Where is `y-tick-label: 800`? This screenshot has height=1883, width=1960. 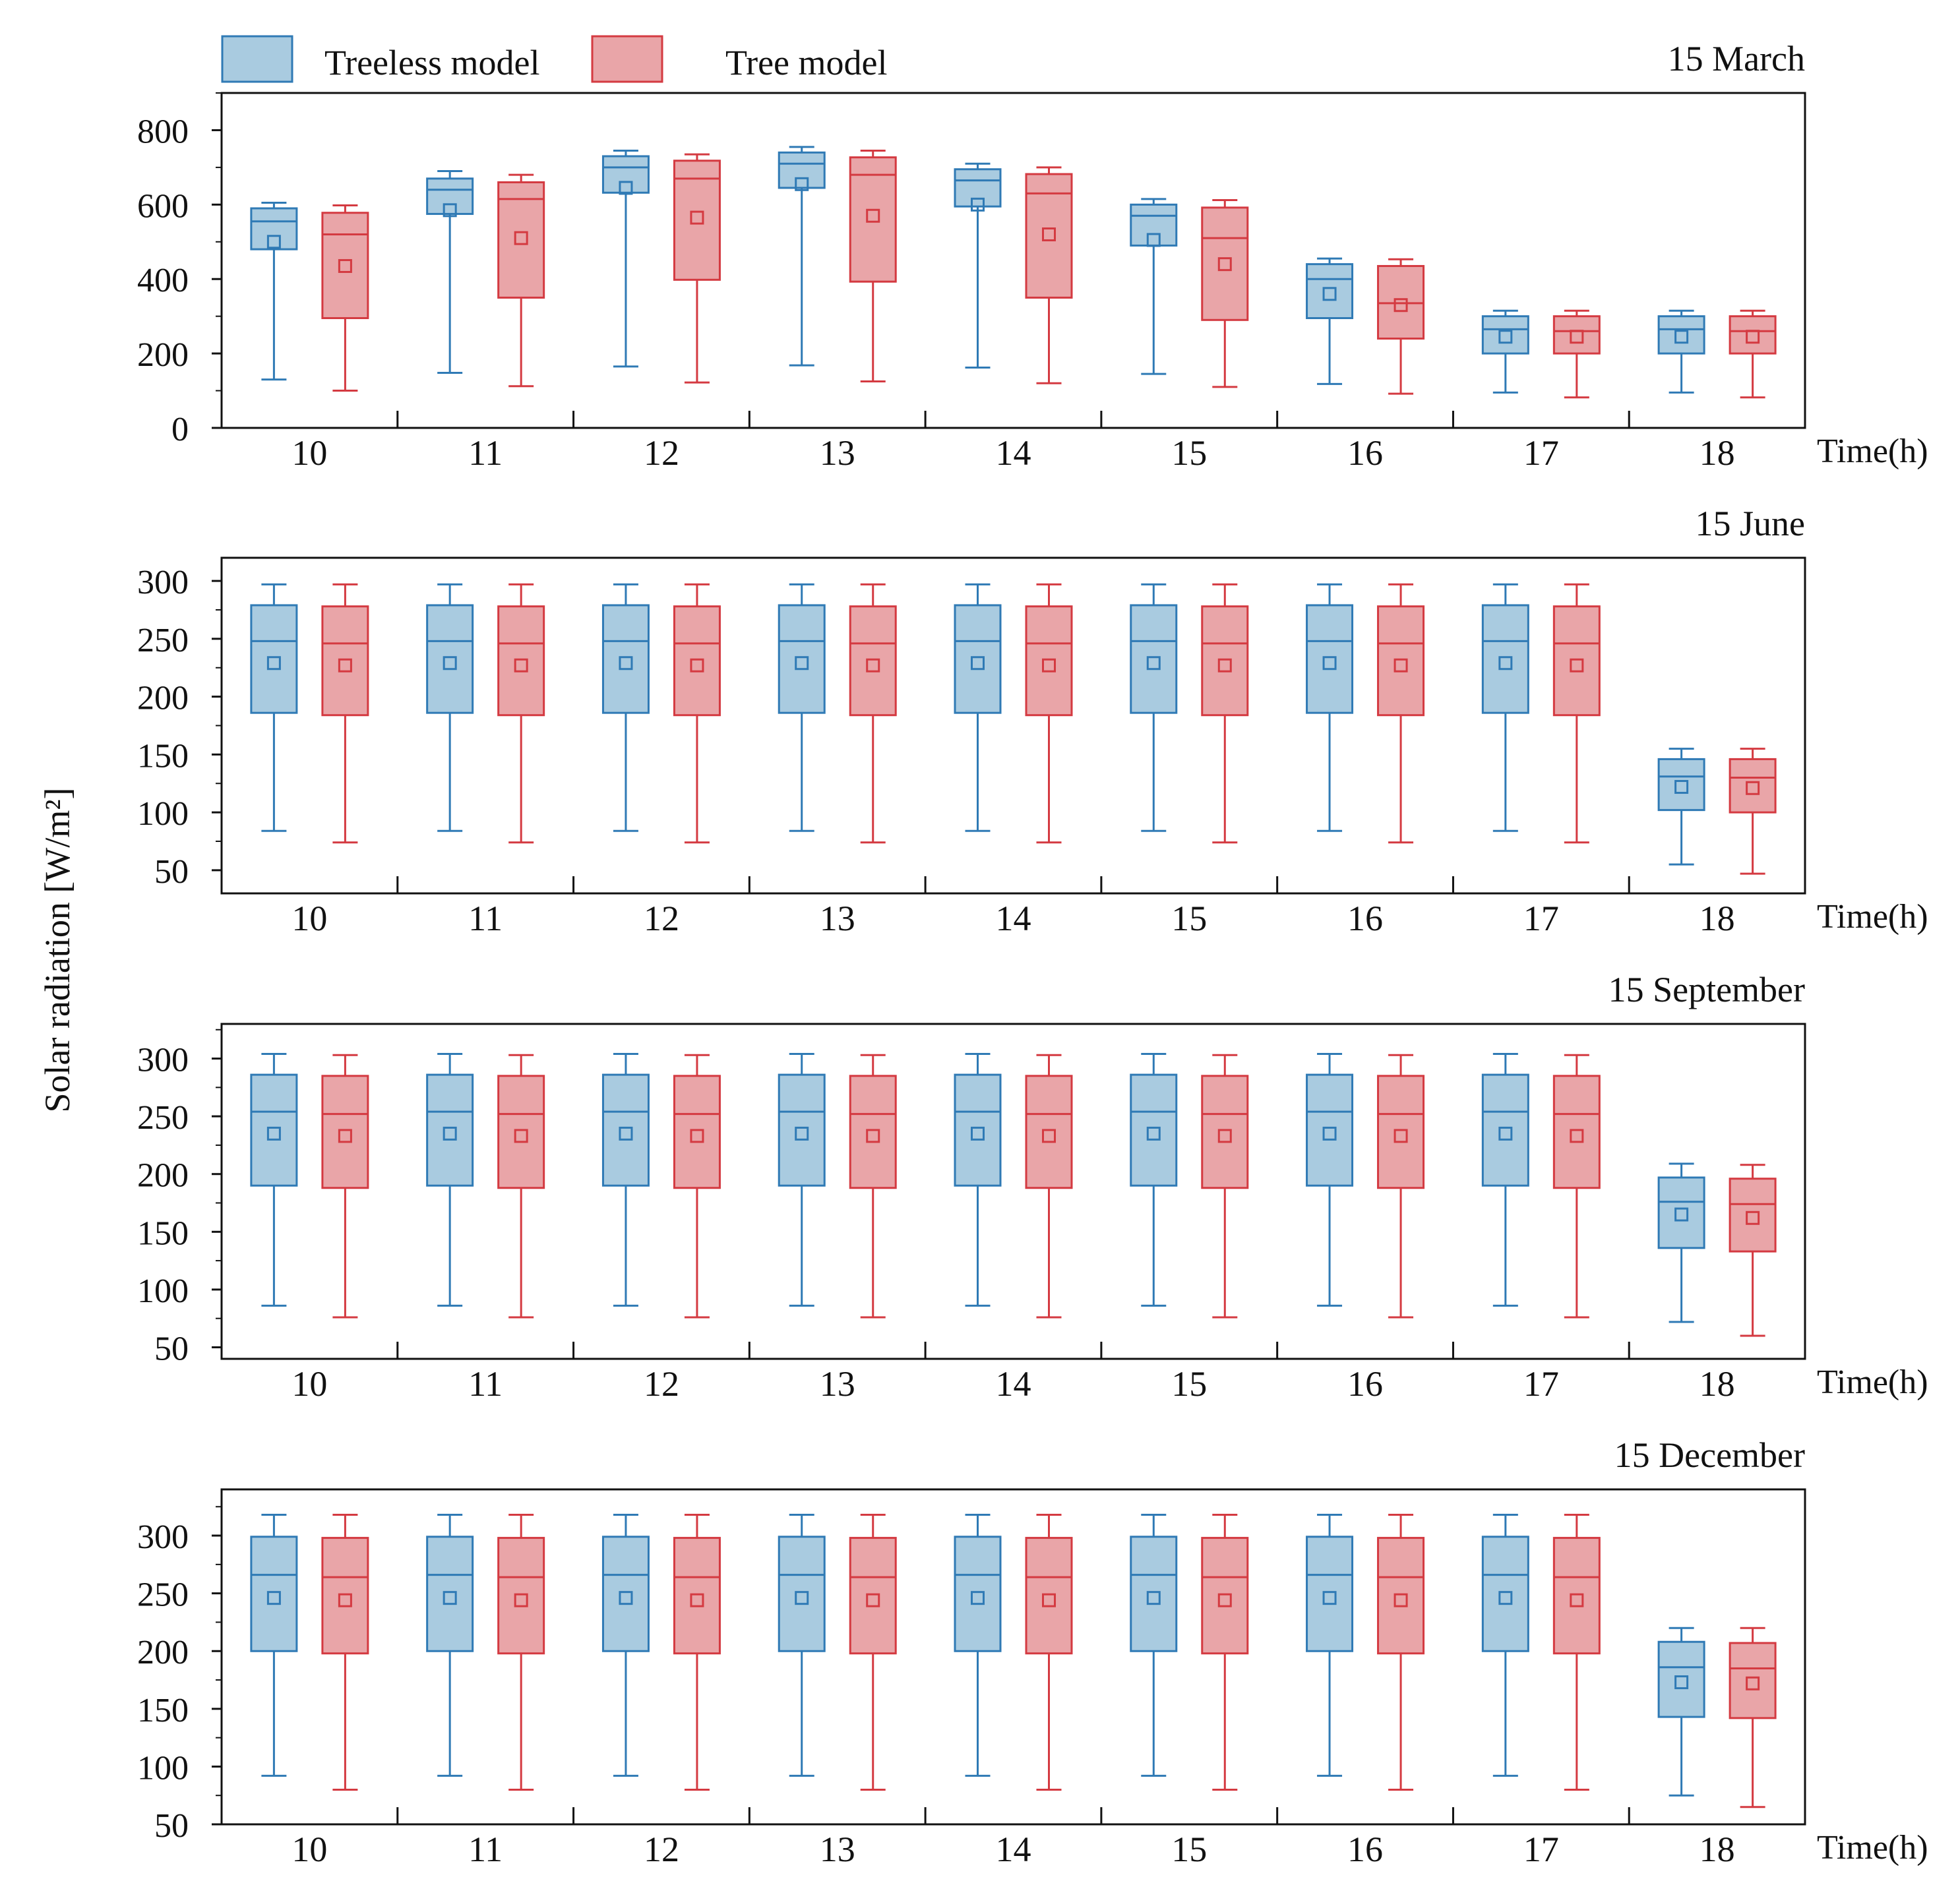 y-tick-label: 800 is located at coordinates (163, 131).